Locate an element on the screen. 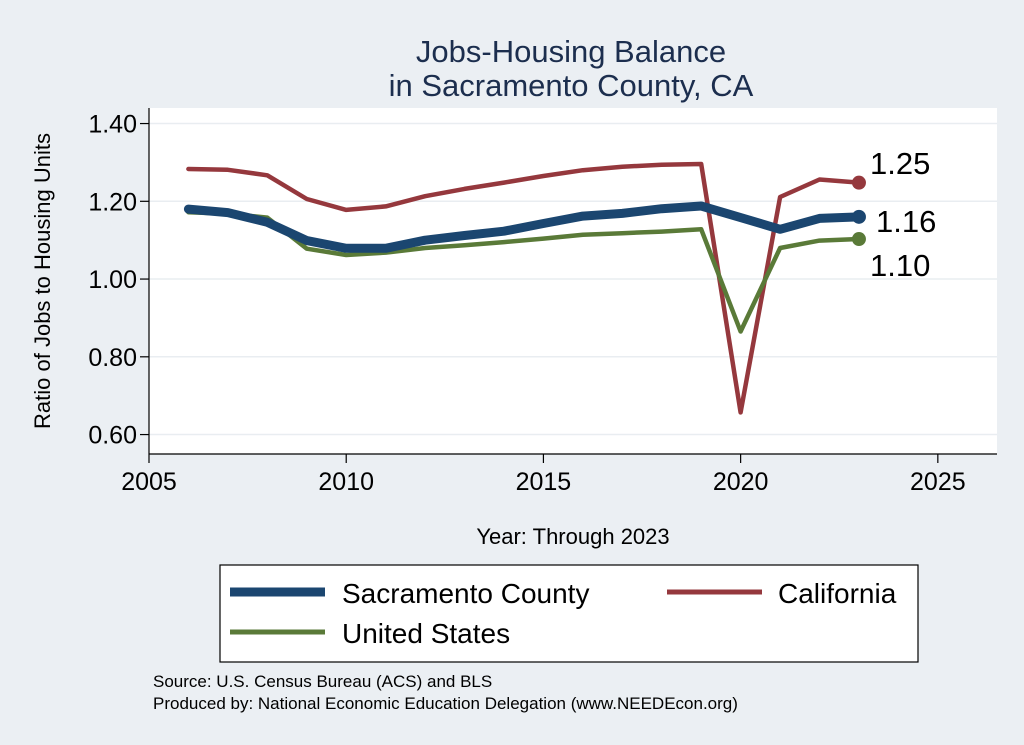 The height and width of the screenshot is (745, 1024). end-label-sacramento: 1.16 is located at coordinates (906, 221).